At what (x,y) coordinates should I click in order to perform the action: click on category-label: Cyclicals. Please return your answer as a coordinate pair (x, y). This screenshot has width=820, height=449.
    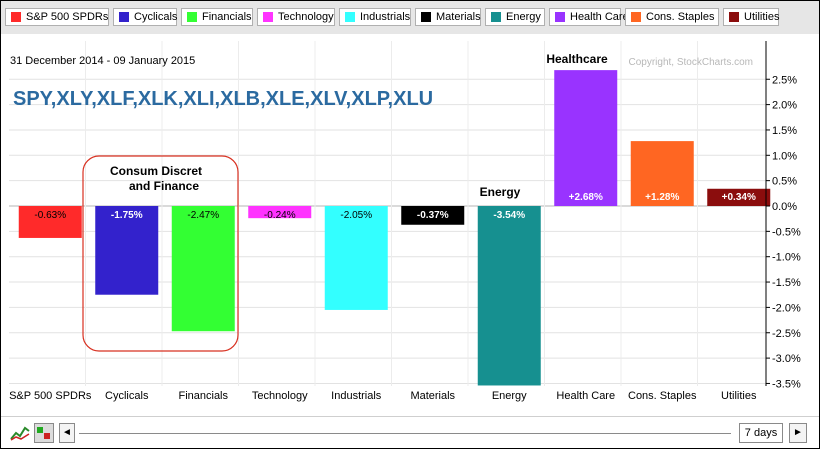
    Looking at the image, I should click on (127, 396).